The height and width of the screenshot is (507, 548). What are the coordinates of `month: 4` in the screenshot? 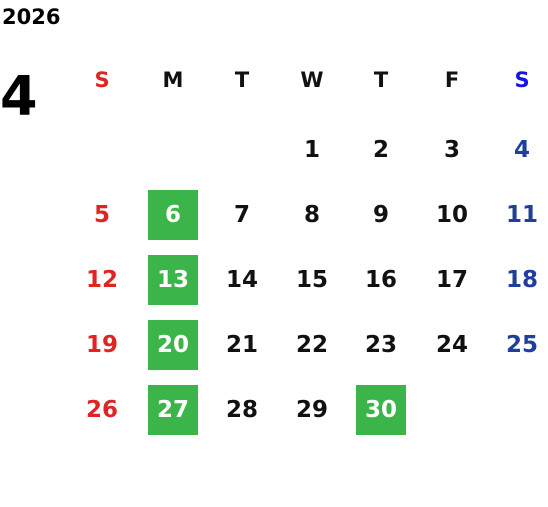 It's located at (19, 96).